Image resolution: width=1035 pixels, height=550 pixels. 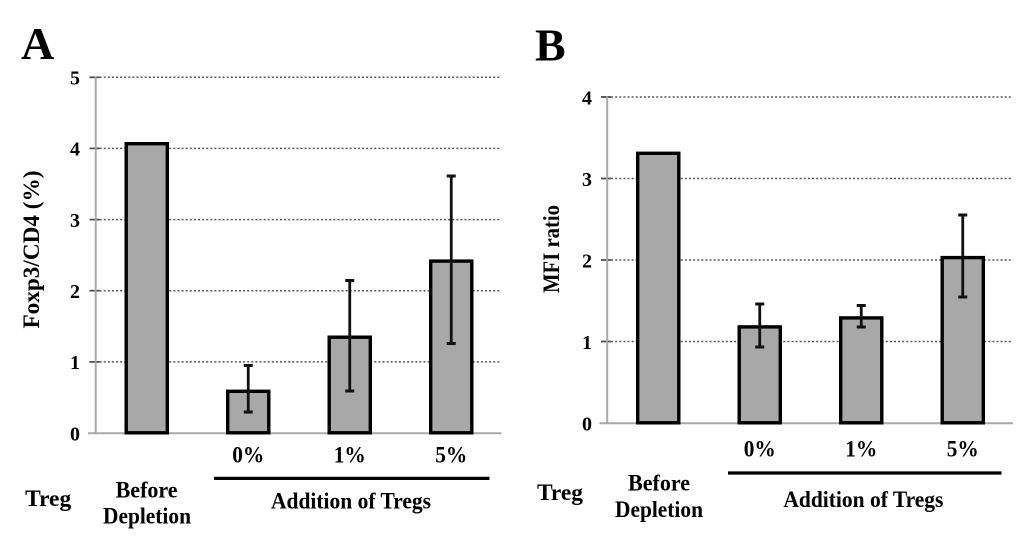 What do you see at coordinates (75, 79) in the screenshot?
I see `svg-text: 5` at bounding box center [75, 79].